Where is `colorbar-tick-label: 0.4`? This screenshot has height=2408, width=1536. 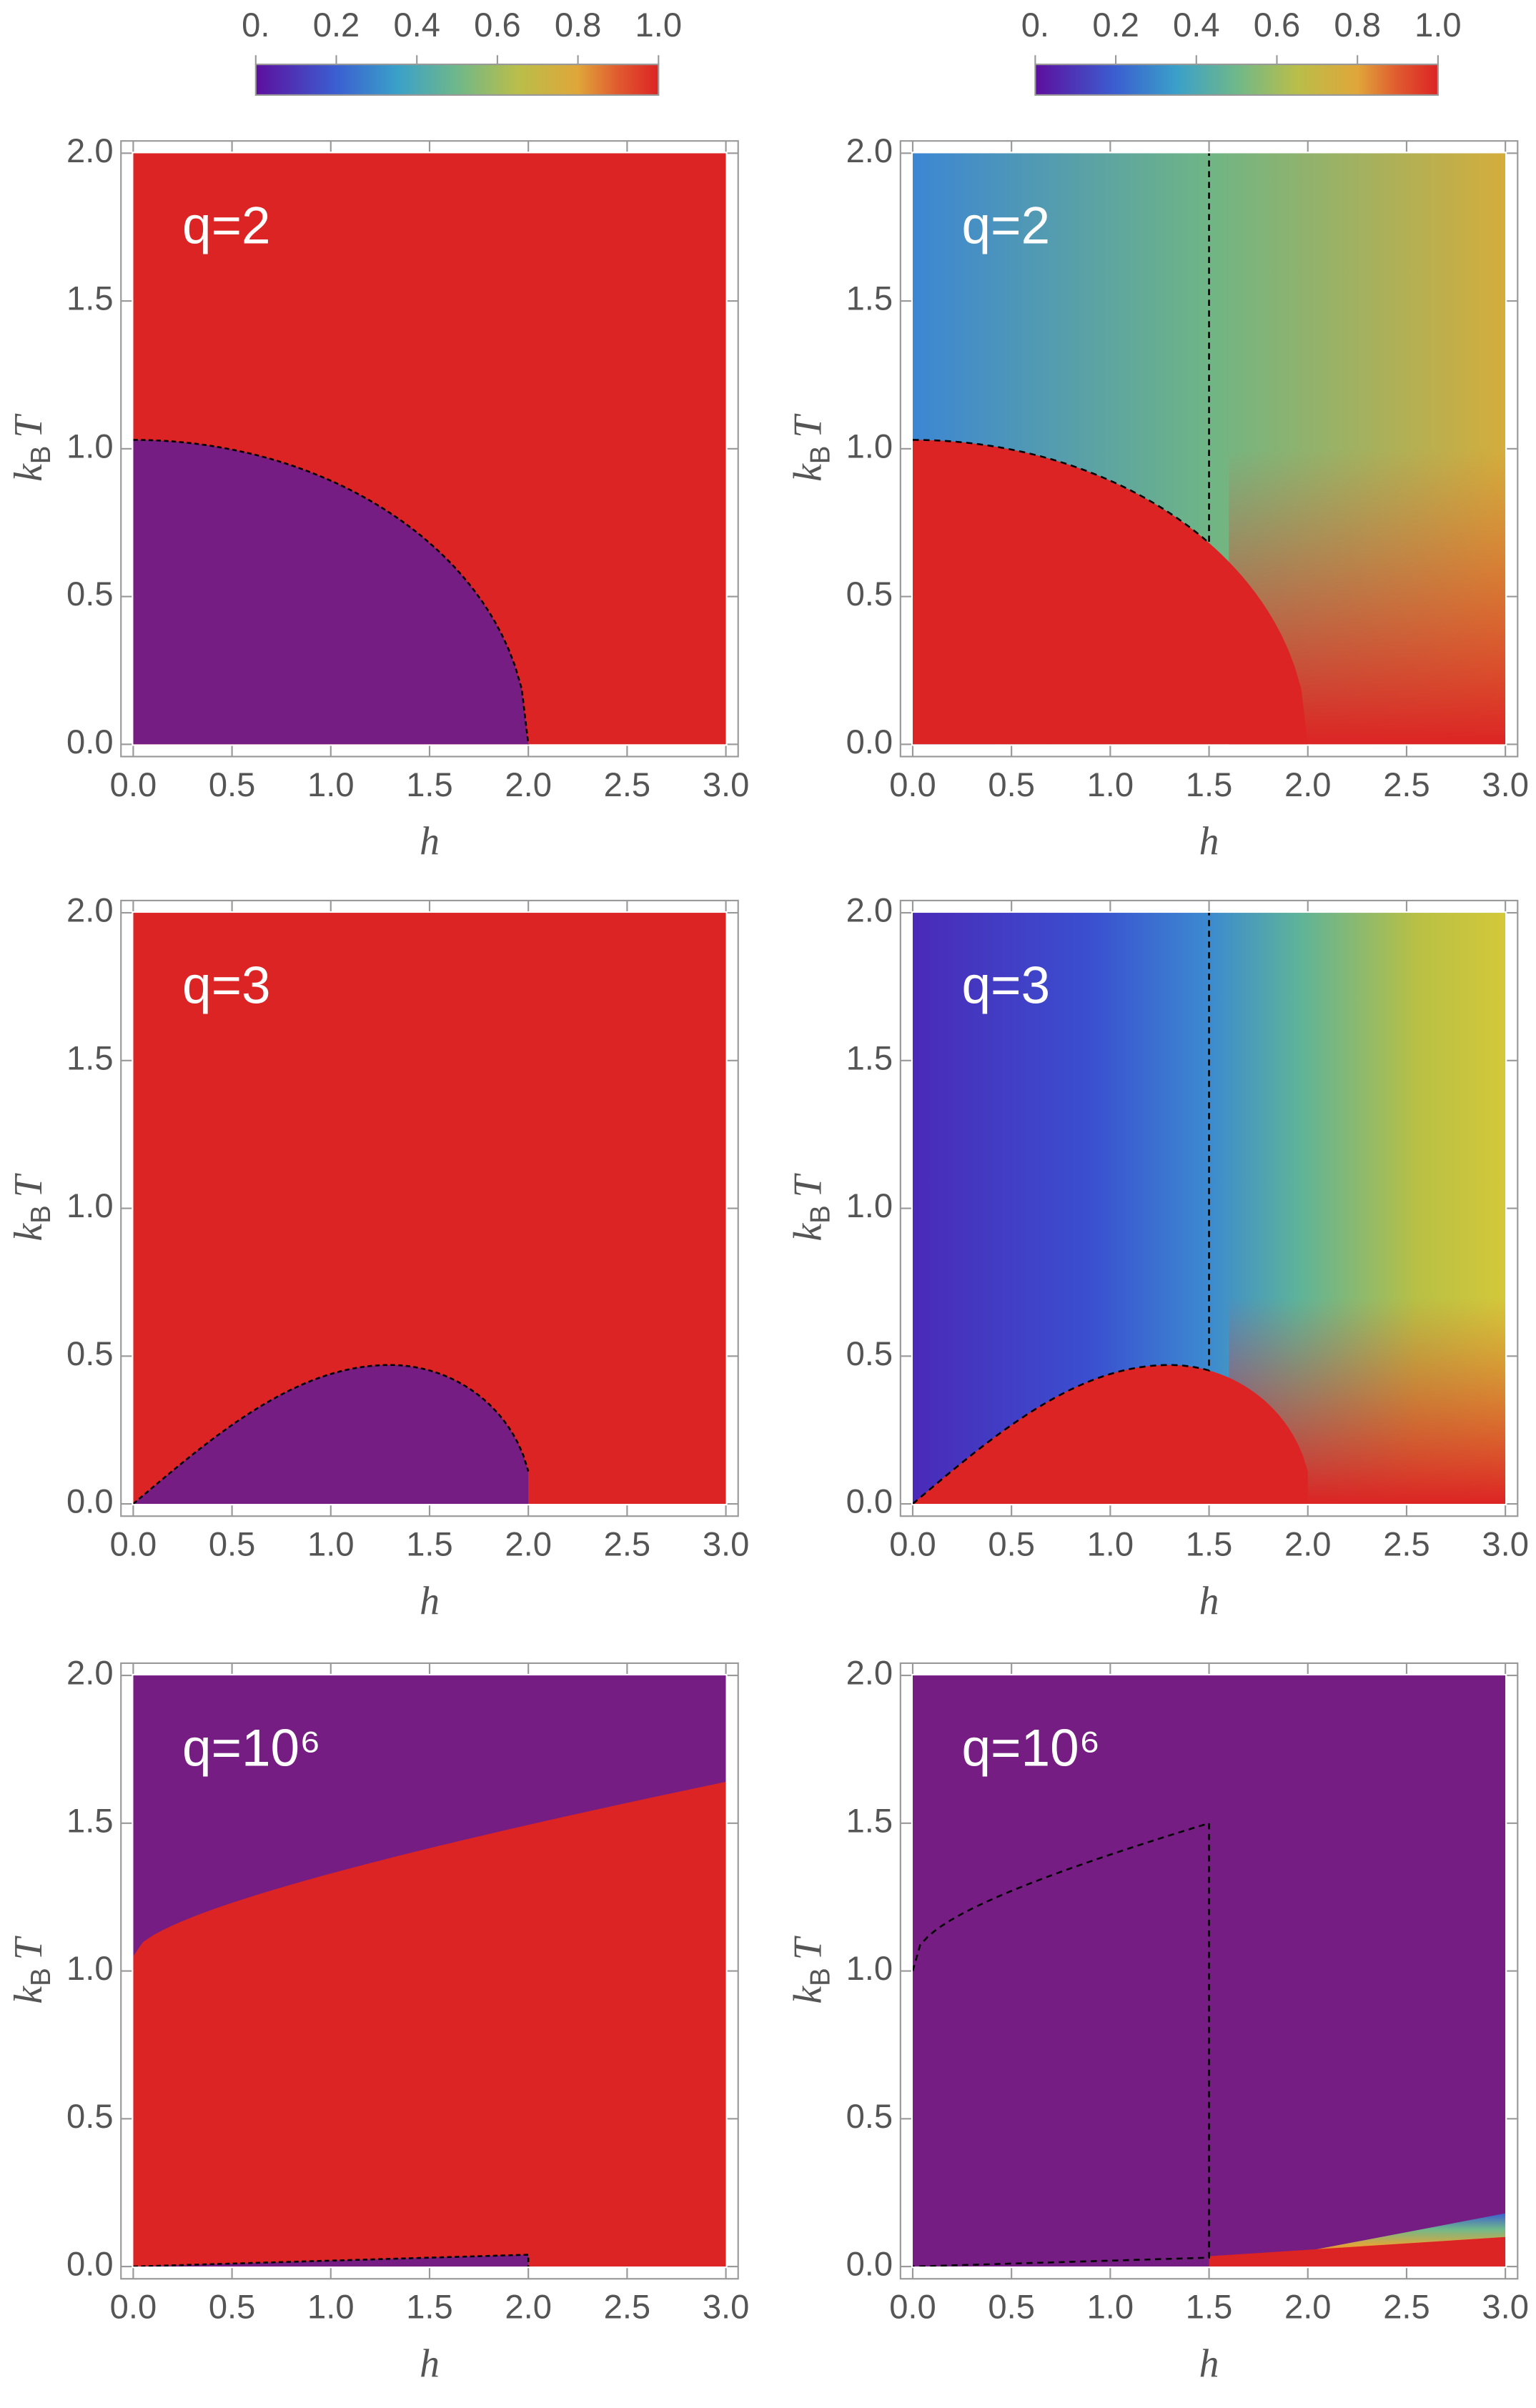
colorbar-tick-label: 0.4 is located at coordinates (1196, 25).